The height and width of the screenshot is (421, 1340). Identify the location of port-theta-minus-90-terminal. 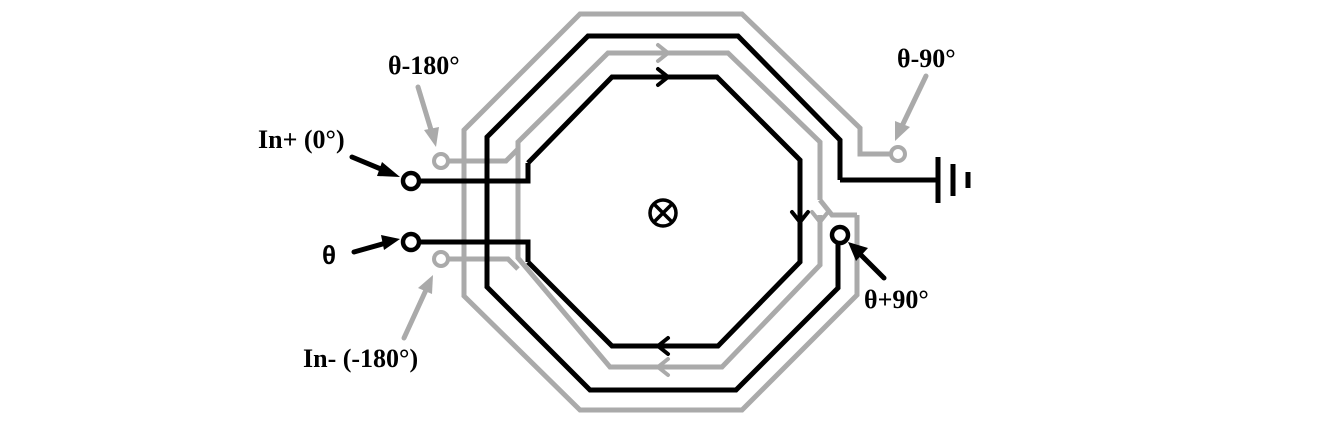
(898, 154).